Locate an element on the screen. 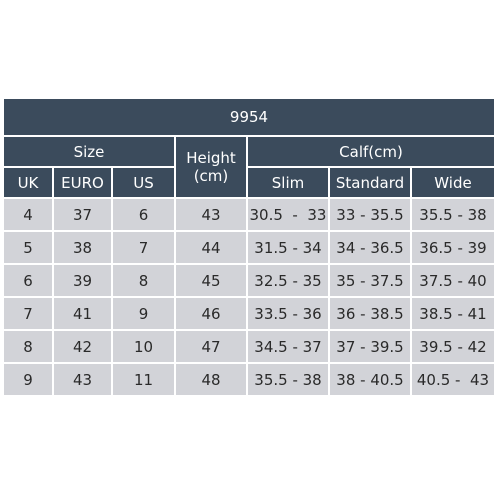 The height and width of the screenshot is (500, 500). height-cell: 48 is located at coordinates (211, 379).